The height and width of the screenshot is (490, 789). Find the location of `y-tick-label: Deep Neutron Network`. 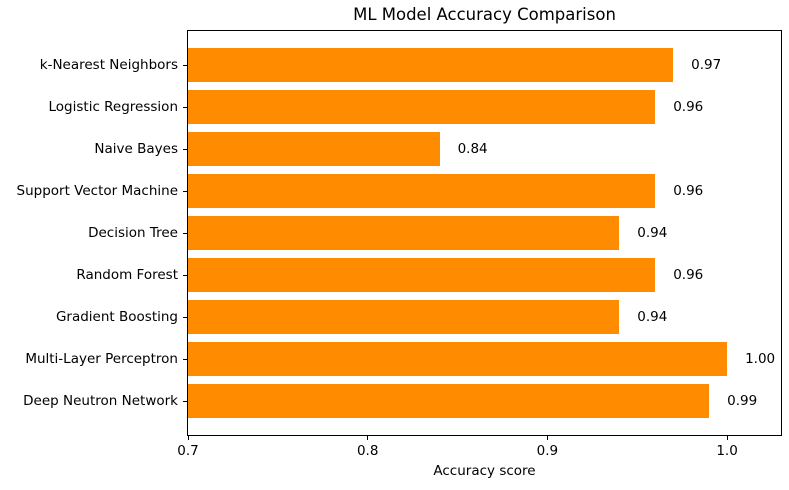

y-tick-label: Deep Neutron Network is located at coordinates (100, 401).